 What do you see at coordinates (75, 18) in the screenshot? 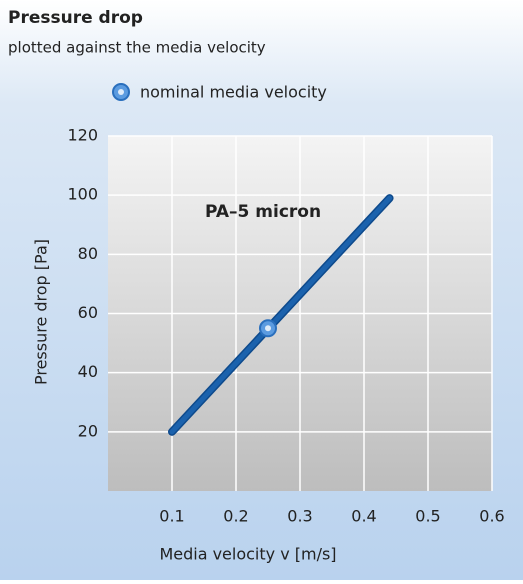
I see `chart-title: Pressure drop` at bounding box center [75, 18].